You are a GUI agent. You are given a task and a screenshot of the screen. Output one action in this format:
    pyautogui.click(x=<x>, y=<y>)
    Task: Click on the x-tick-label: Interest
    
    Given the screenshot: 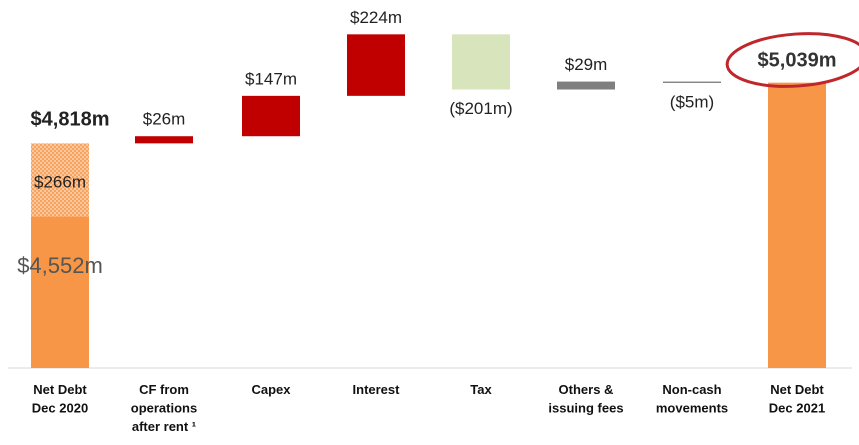 What is the action you would take?
    pyautogui.click(x=377, y=389)
    